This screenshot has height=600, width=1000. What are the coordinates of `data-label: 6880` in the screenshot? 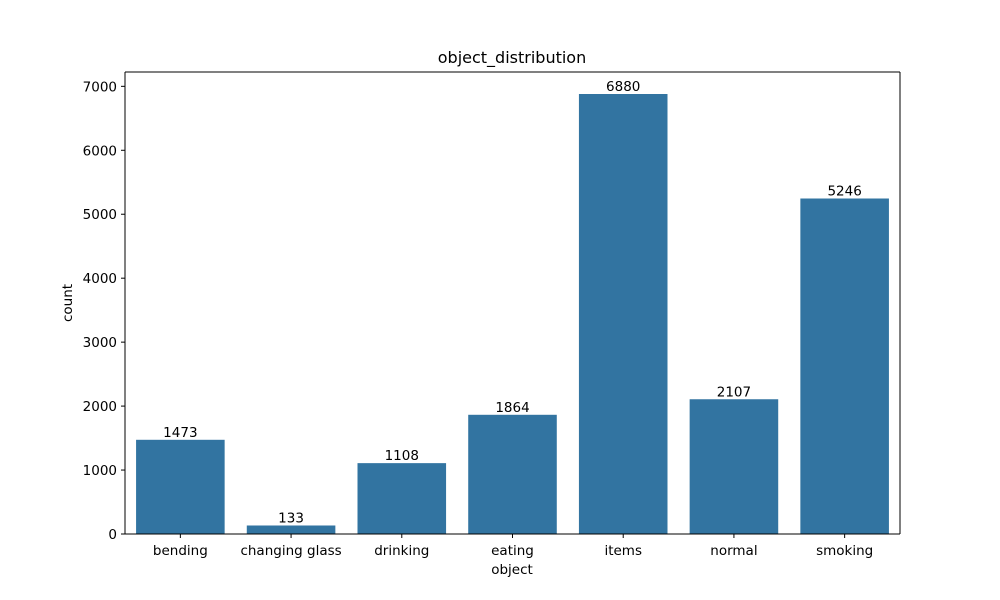 It's located at (623, 87).